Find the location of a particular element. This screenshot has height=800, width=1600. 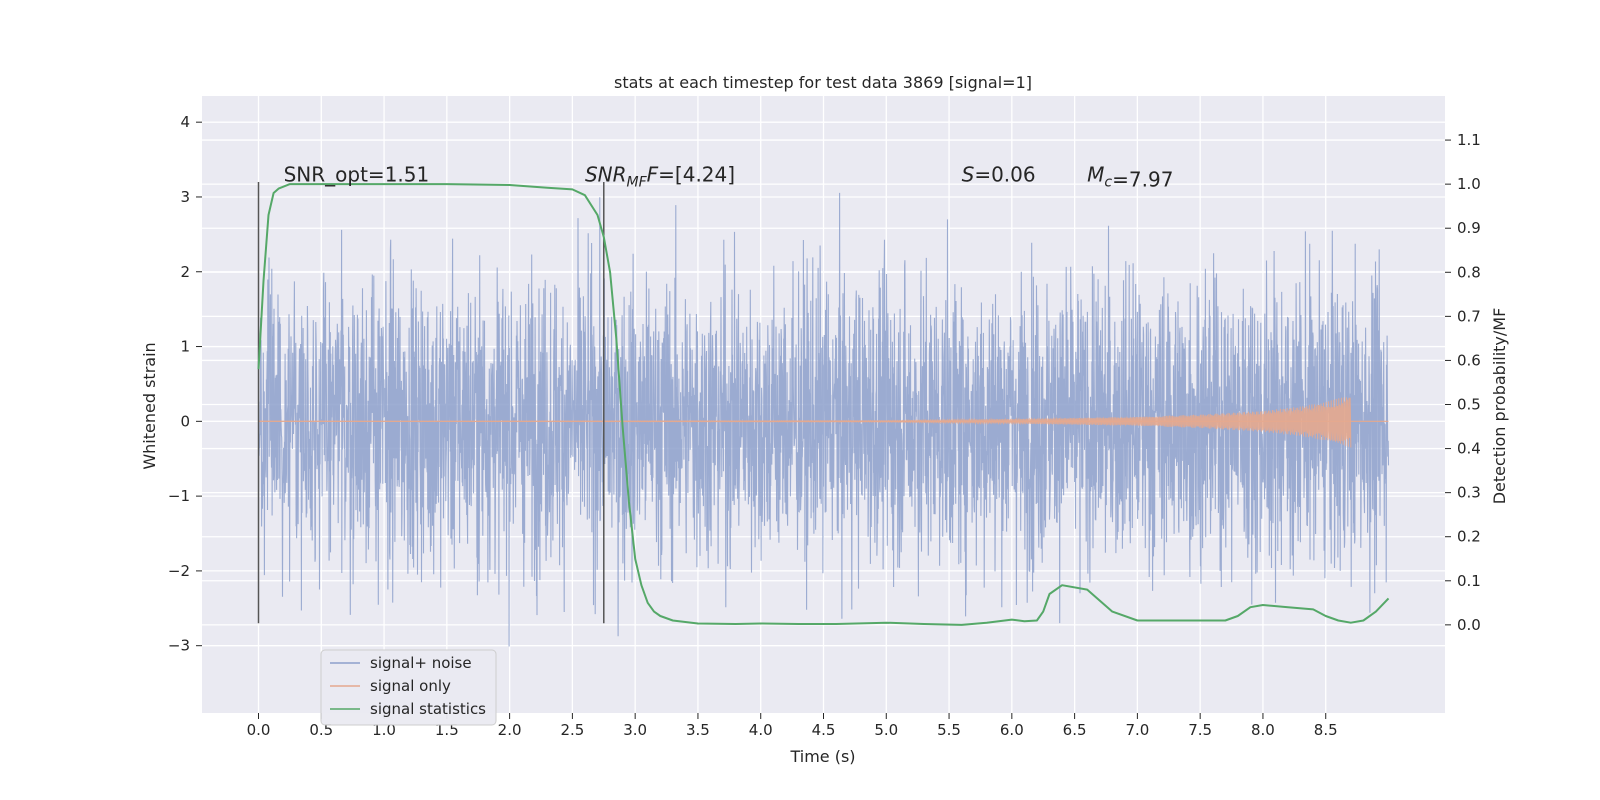

y-tick-label: 4 is located at coordinates (185, 122).